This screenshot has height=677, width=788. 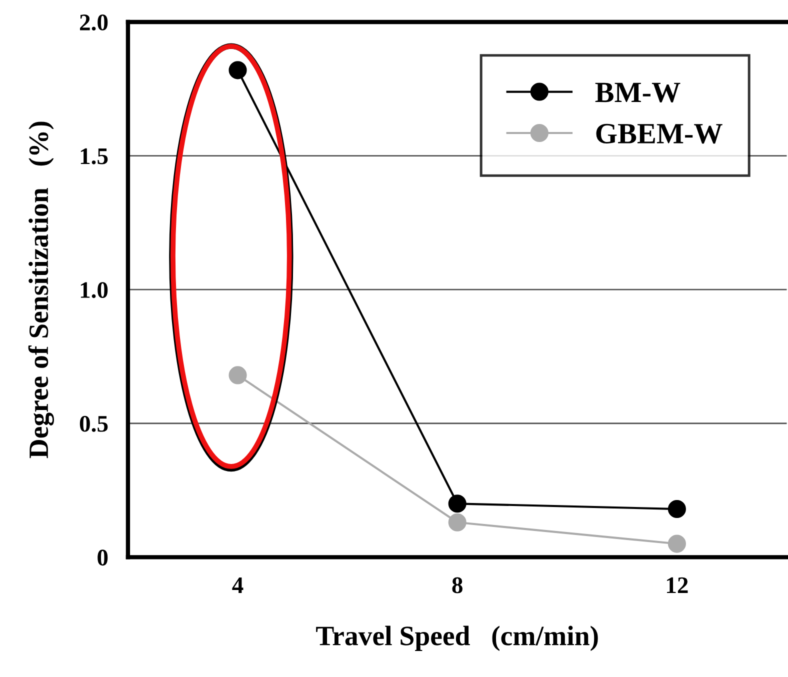 What do you see at coordinates (677, 585) in the screenshot?
I see `x-tick-label: 12` at bounding box center [677, 585].